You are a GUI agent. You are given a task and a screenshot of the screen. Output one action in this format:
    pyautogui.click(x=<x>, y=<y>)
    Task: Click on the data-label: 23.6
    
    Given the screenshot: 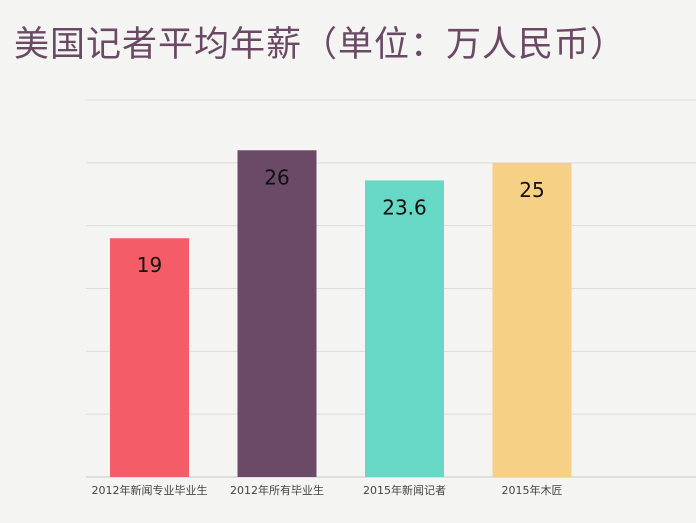 What is the action you would take?
    pyautogui.click(x=404, y=207)
    